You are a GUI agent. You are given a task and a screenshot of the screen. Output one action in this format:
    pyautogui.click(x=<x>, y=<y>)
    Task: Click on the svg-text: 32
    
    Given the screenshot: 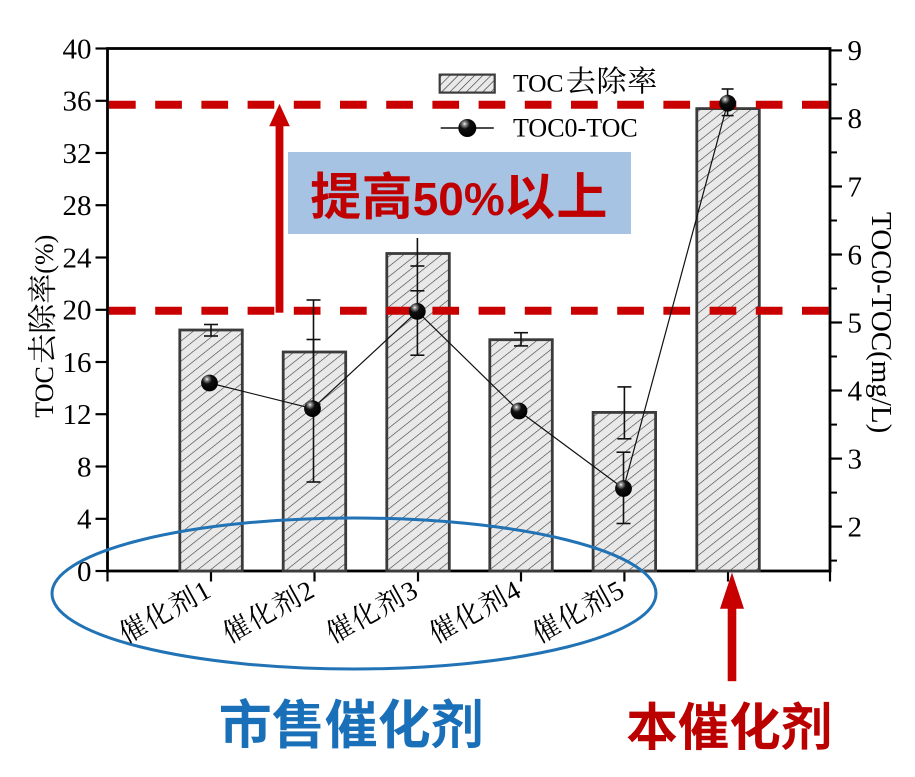 What is the action you would take?
    pyautogui.click(x=77, y=154)
    